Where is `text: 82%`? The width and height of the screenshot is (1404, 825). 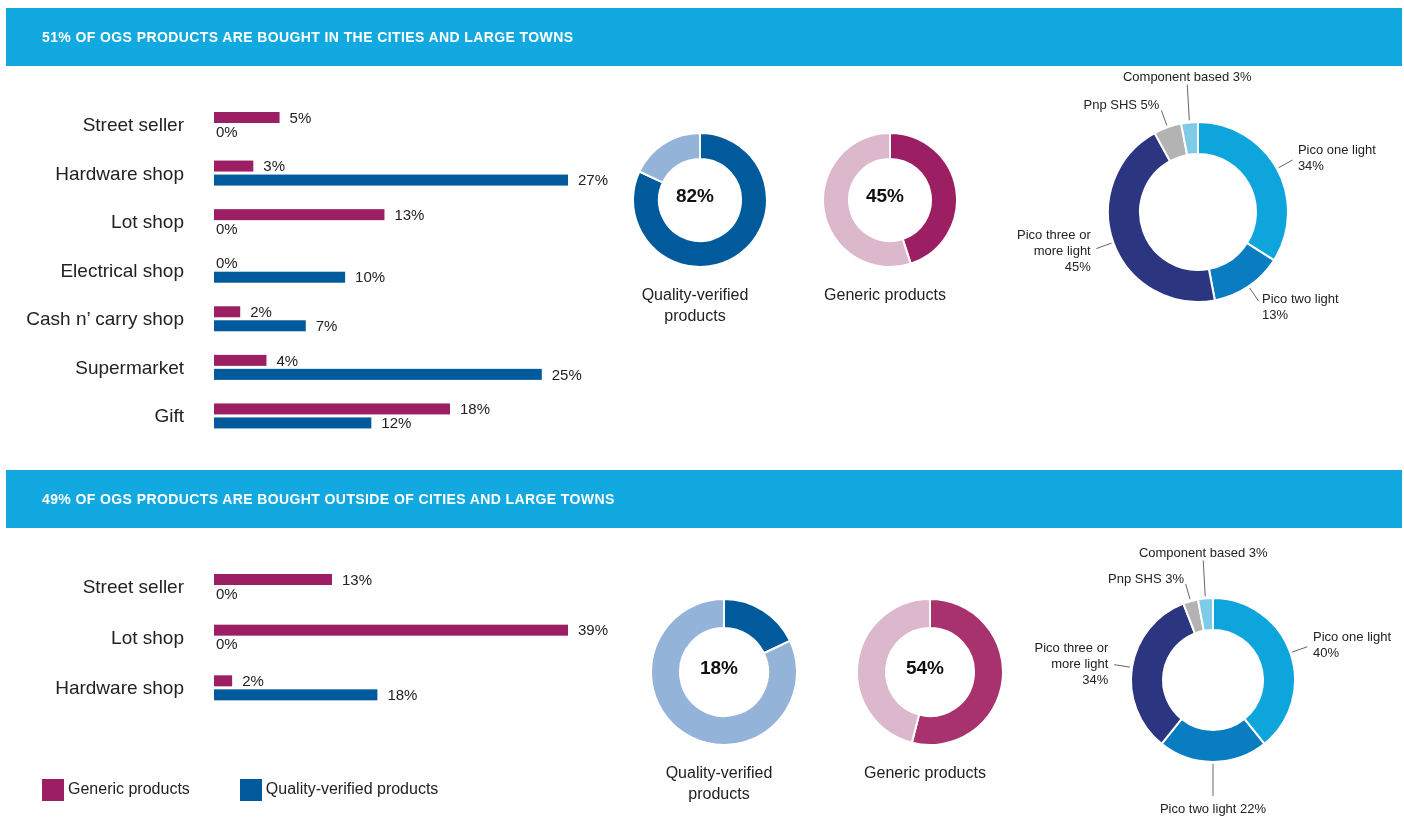
text: 82% is located at coordinates (695, 195).